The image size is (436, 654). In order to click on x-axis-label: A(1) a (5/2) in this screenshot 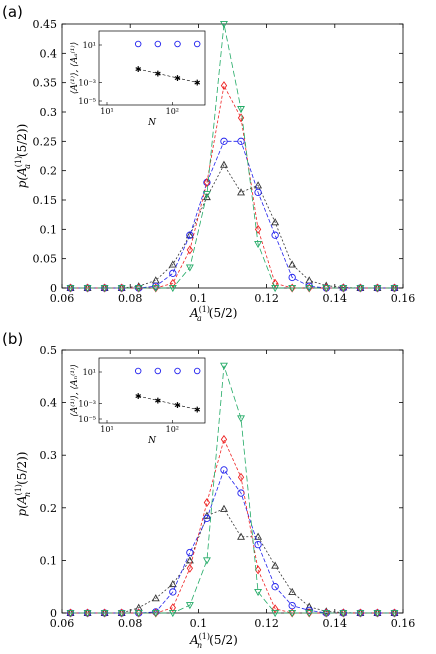, I will do `click(213, 314)`.